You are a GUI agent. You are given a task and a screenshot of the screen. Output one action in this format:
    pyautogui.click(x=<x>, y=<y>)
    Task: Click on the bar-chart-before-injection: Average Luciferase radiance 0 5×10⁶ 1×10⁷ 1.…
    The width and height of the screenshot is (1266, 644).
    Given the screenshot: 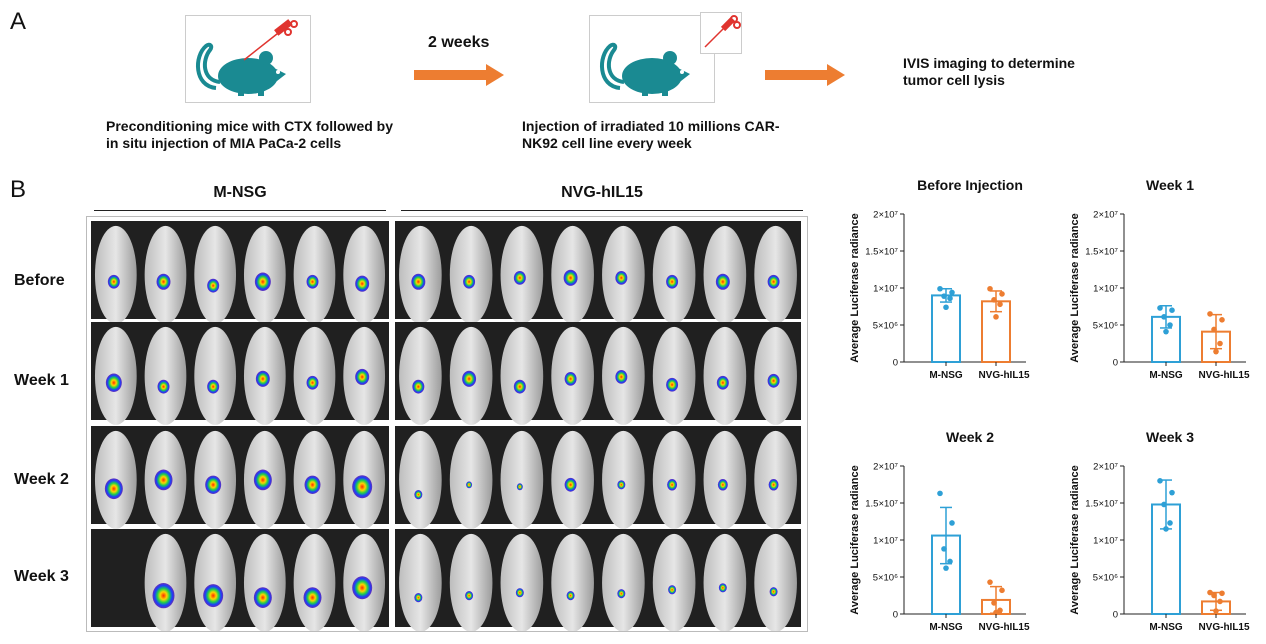 What is the action you would take?
    pyautogui.click(x=939, y=296)
    